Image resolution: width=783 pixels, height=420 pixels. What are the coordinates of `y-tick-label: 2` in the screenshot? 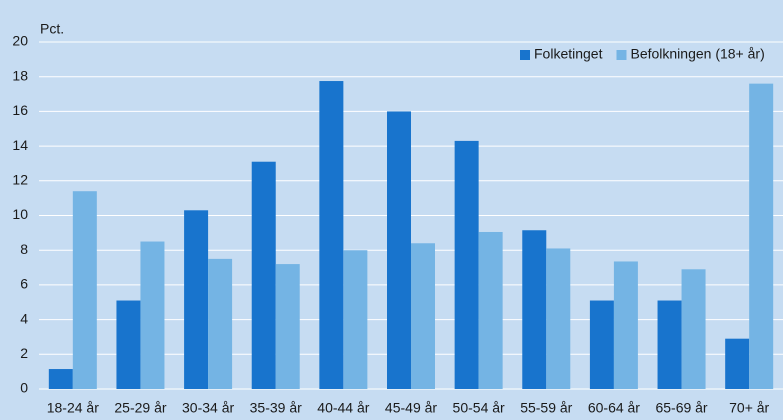 It's located at (24, 353).